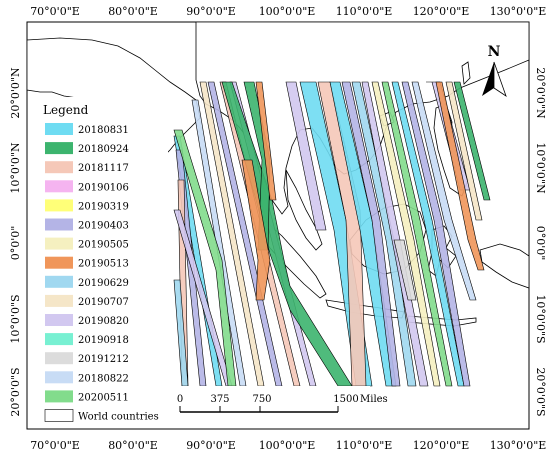 The image size is (550, 459). Describe the element at coordinates (261, 399) in the screenshot. I see `scale-bar-label-750: 750` at that location.